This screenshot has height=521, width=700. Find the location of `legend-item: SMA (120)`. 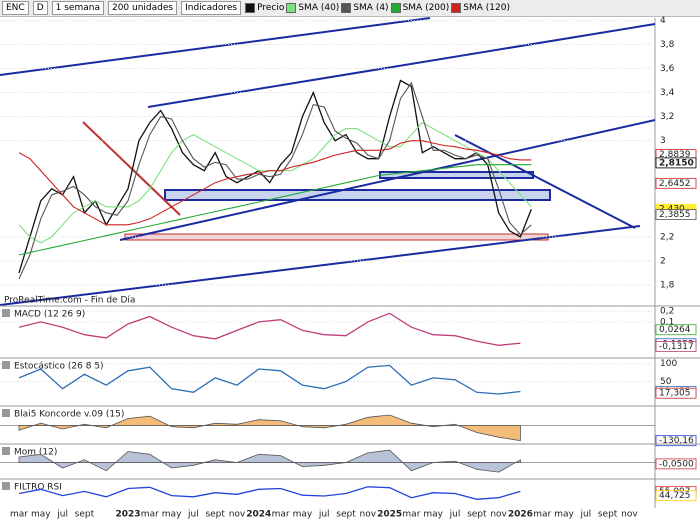

legend-item: SMA (120) is located at coordinates (480, 8).